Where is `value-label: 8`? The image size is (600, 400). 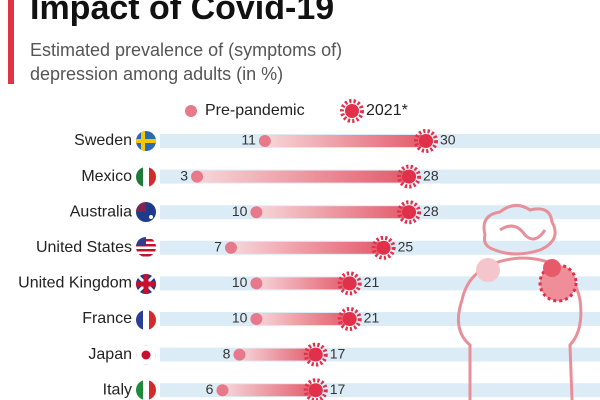
value-label: 8 is located at coordinates (227, 353).